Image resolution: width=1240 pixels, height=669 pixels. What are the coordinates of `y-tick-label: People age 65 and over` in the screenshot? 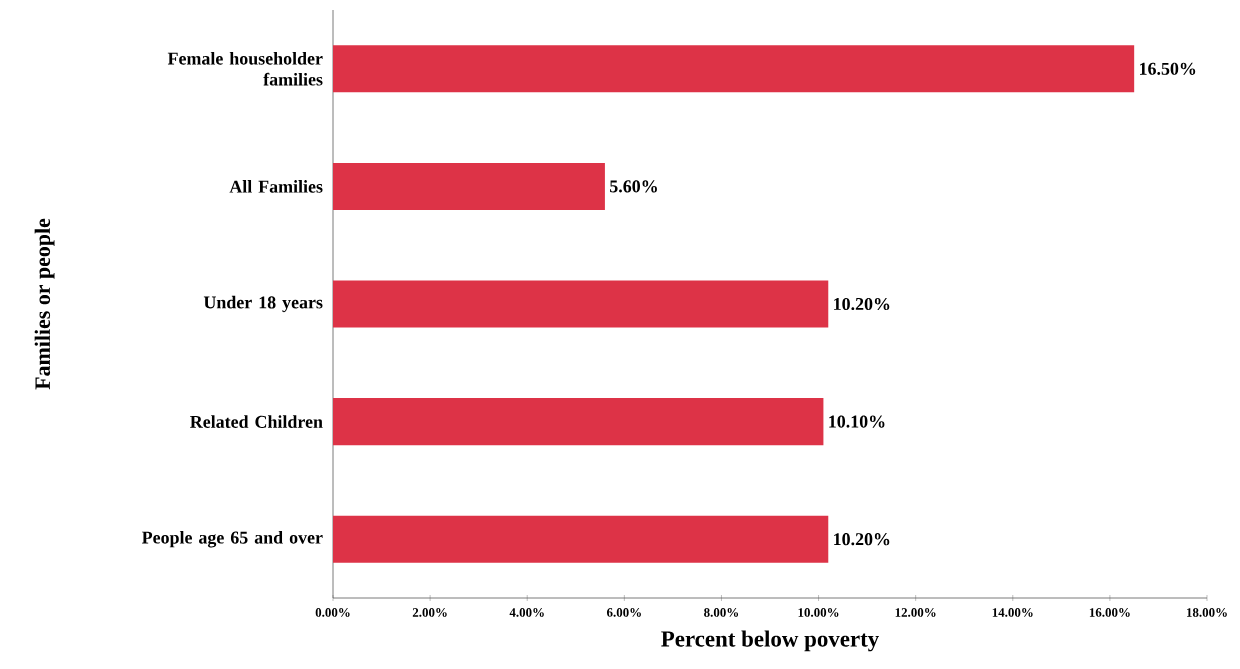 It's located at (232, 539).